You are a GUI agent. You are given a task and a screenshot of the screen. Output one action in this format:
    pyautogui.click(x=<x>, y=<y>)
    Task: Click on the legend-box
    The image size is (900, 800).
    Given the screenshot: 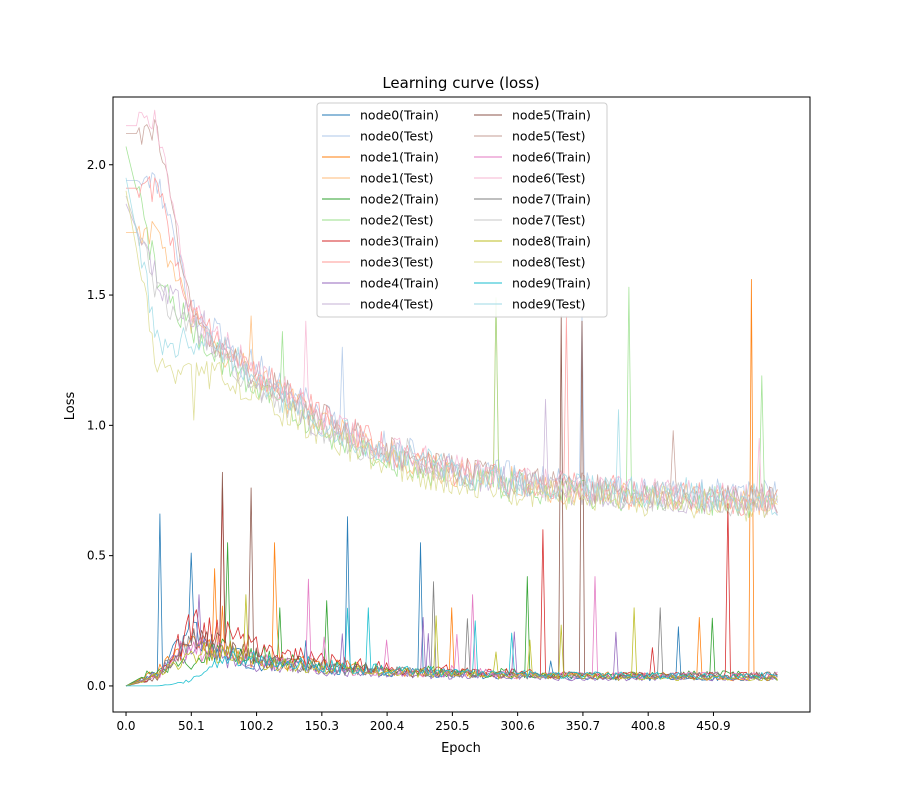 What is the action you would take?
    pyautogui.click(x=462, y=210)
    